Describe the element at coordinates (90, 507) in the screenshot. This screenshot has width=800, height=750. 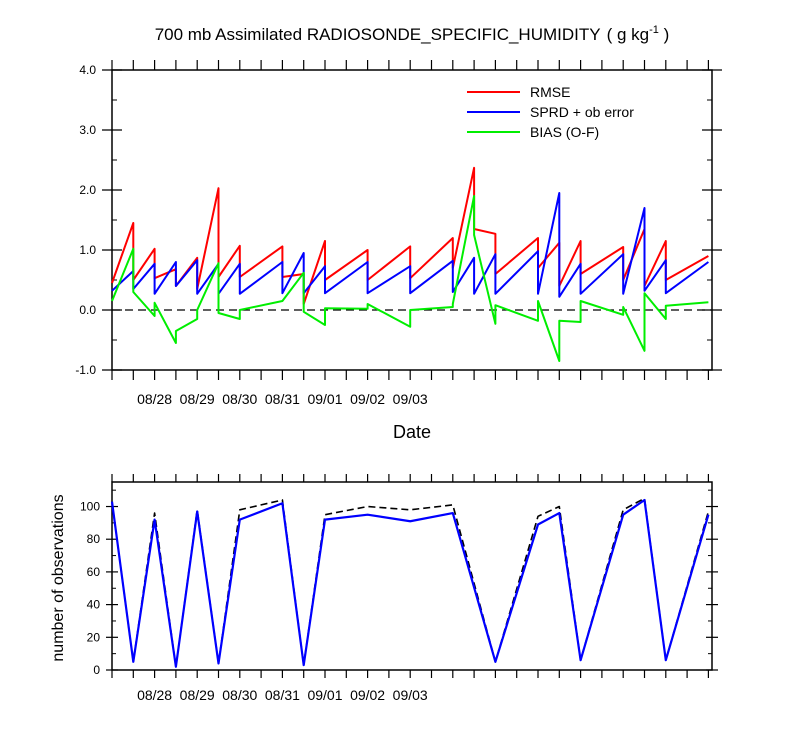
I see `y-tick-label: 100` at that location.